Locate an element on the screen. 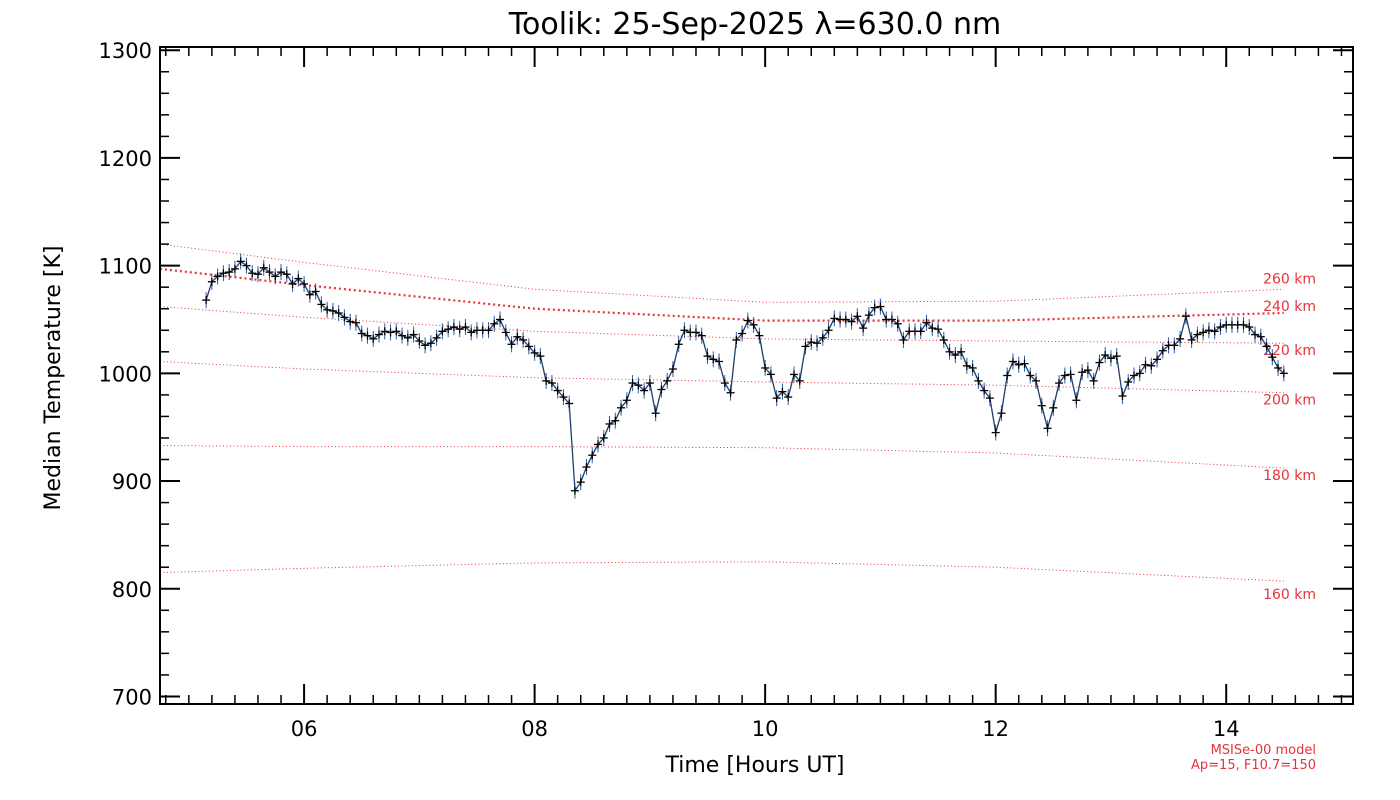 The image size is (1400, 800). y-tick-label: 1200 is located at coordinates (125, 159).